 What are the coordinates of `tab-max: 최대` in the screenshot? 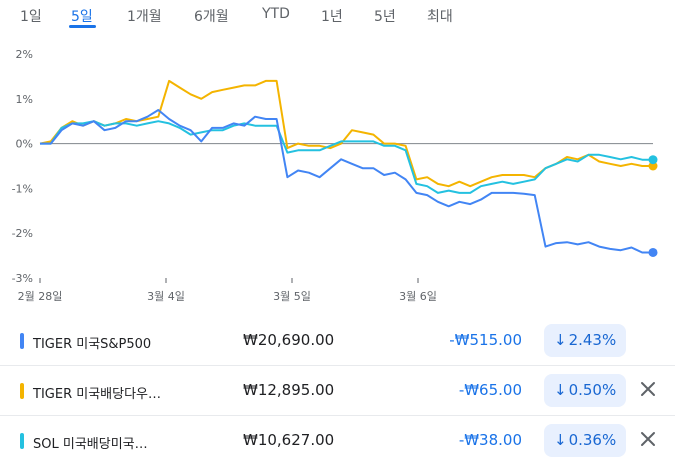 It's located at (440, 17).